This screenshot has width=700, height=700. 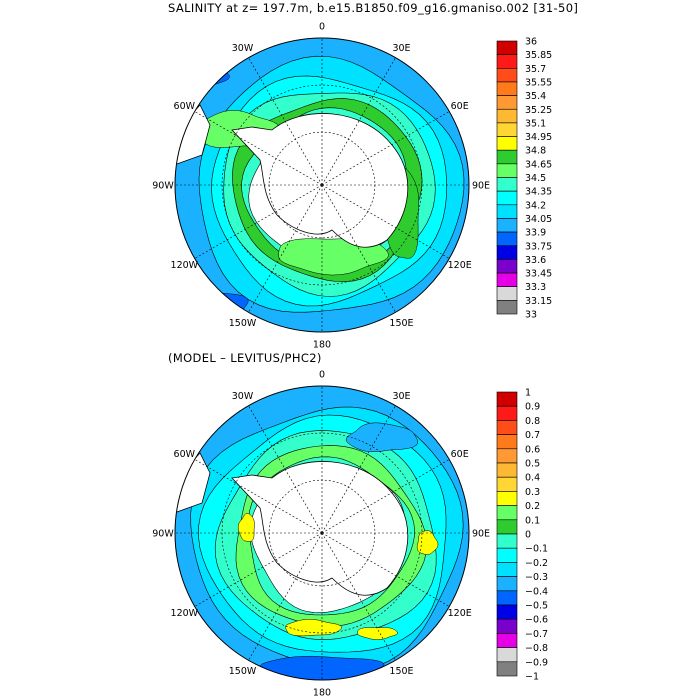 I want to click on colorbar-label: −0.8, so click(x=536, y=648).